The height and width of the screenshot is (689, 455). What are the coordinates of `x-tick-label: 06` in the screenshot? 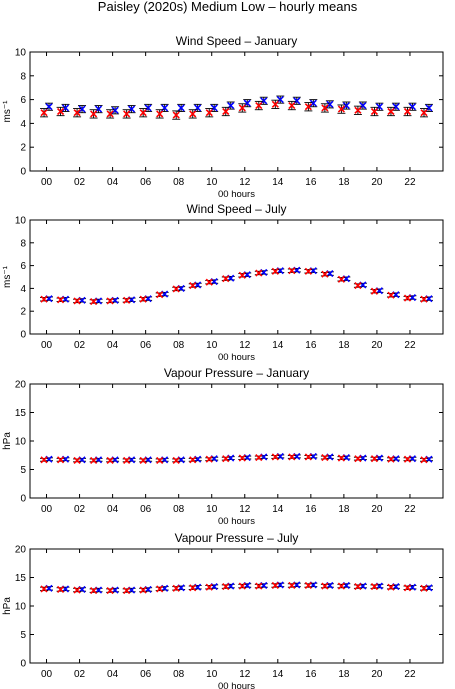 It's located at (146, 674).